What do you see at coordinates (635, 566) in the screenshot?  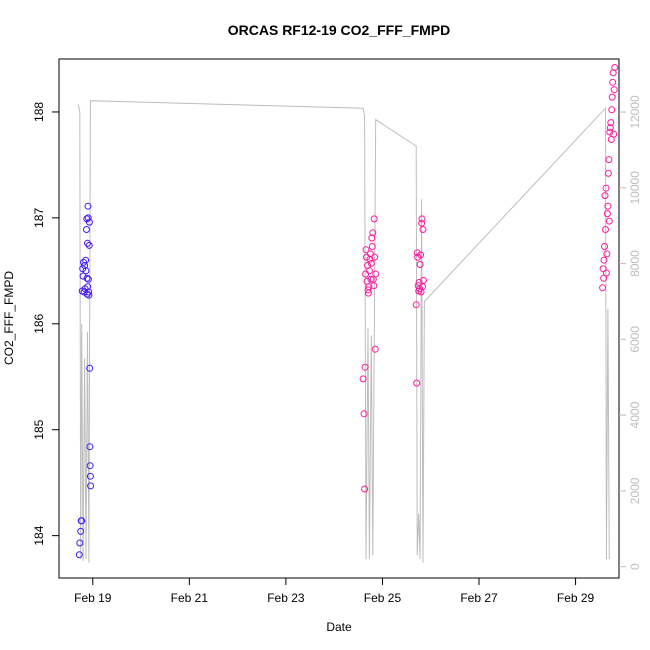 I see `y2-tick-label: 0` at bounding box center [635, 566].